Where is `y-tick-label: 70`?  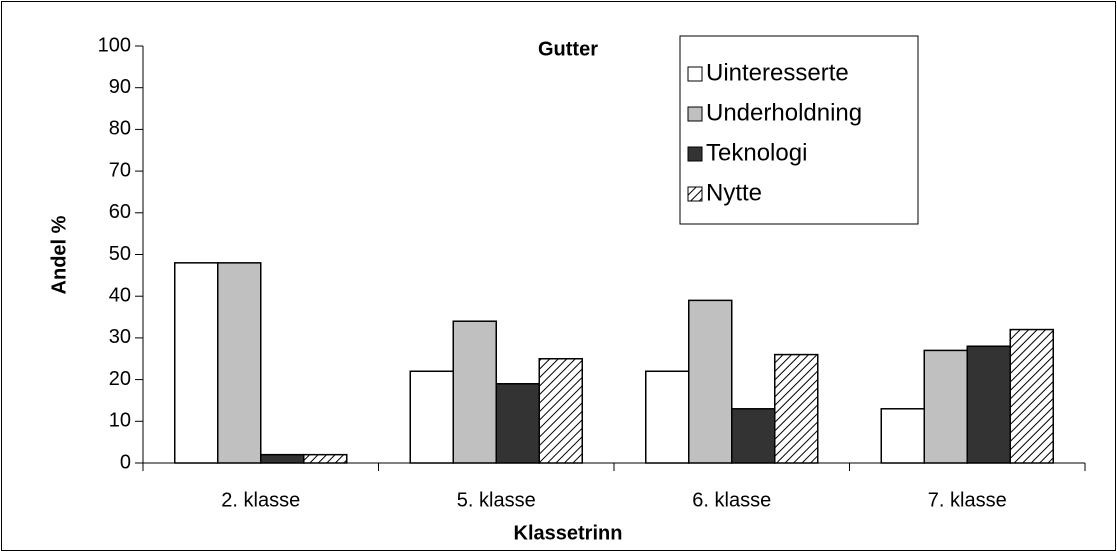 y-tick-label: 70 is located at coordinates (120, 170).